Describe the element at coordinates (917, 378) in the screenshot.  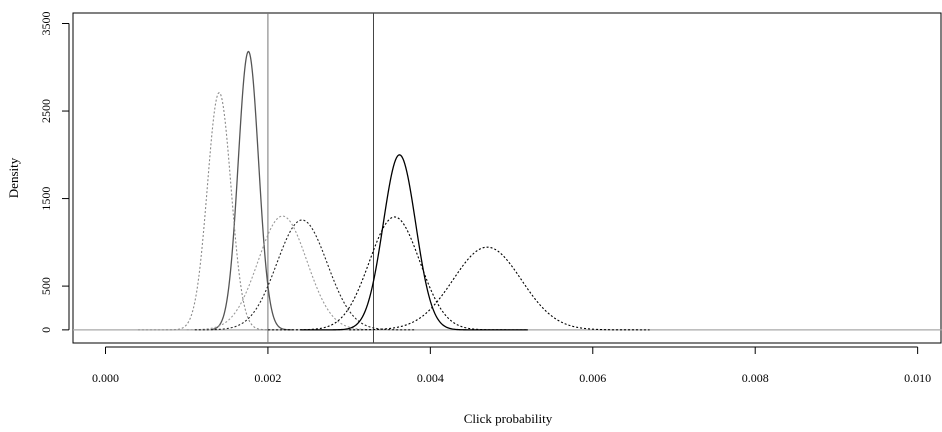
I see `x-tick-label: 0.010` at that location.